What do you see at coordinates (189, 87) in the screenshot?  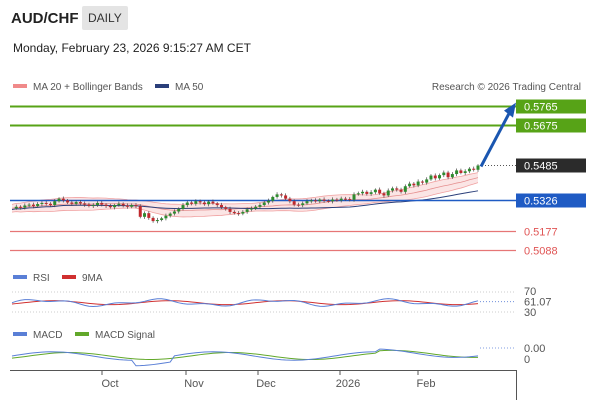 I see `ma50-legend-label: MA 50` at bounding box center [189, 87].